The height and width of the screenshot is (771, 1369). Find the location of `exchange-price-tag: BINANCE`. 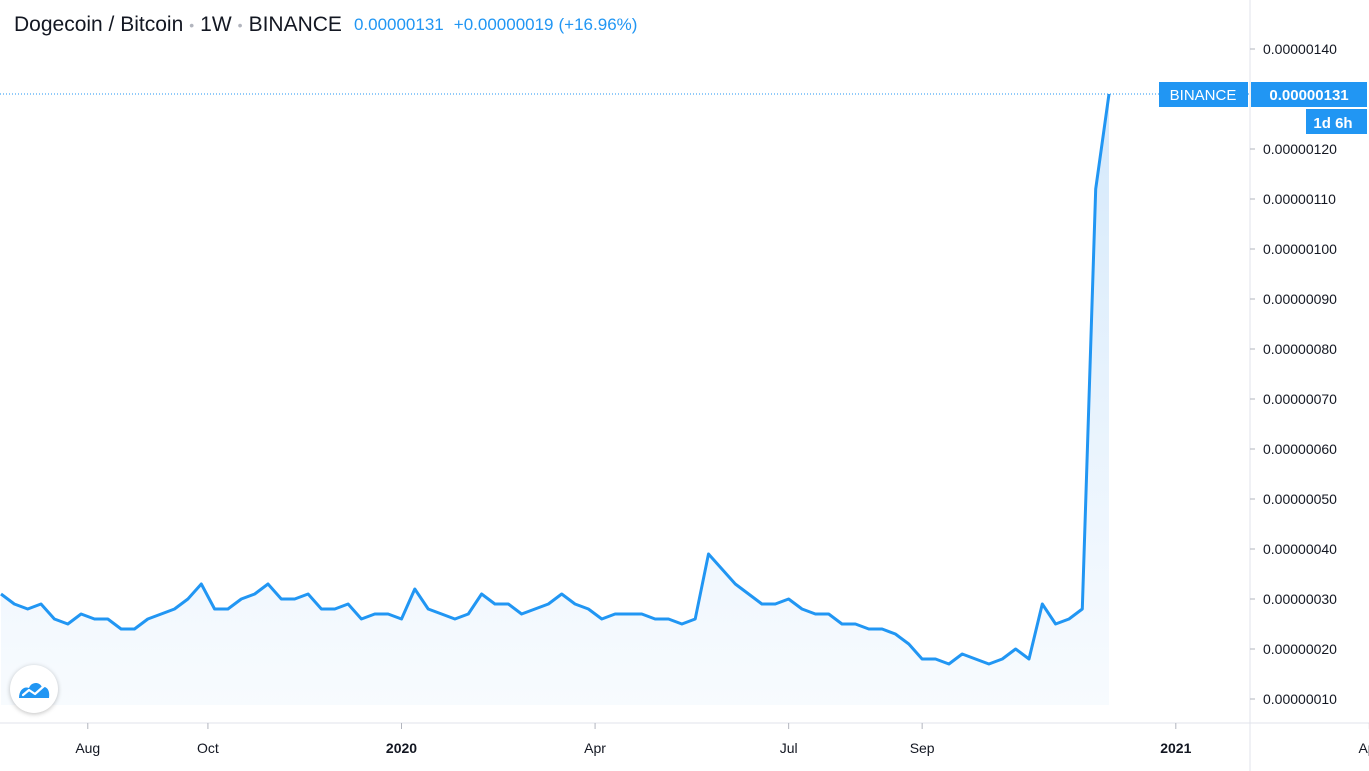

exchange-price-tag: BINANCE is located at coordinates (1203, 94).